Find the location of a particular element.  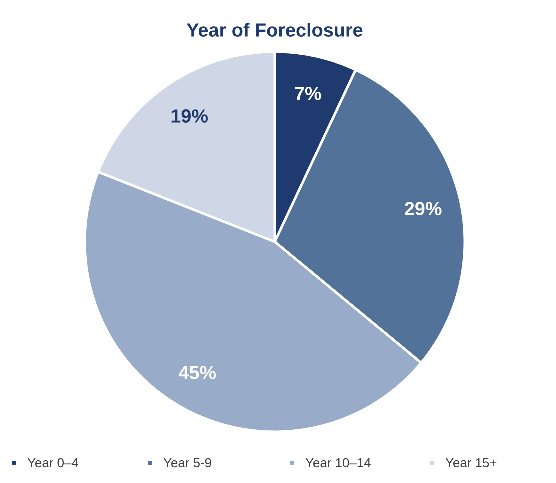

chart-title: Year of Foreclosure is located at coordinates (274, 30).